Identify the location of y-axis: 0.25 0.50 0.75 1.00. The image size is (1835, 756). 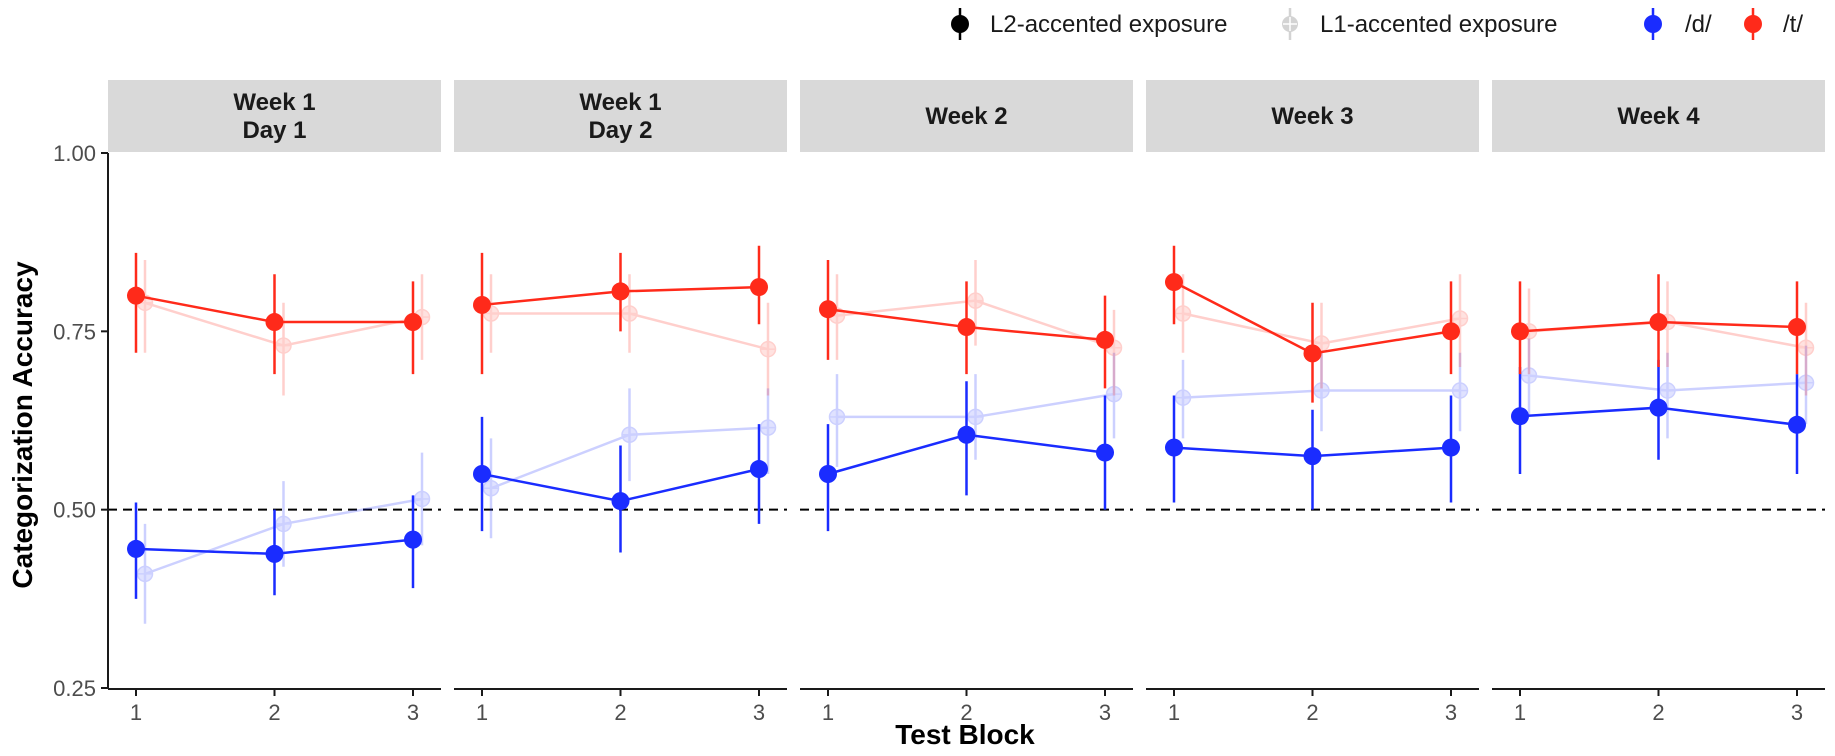
(81, 421).